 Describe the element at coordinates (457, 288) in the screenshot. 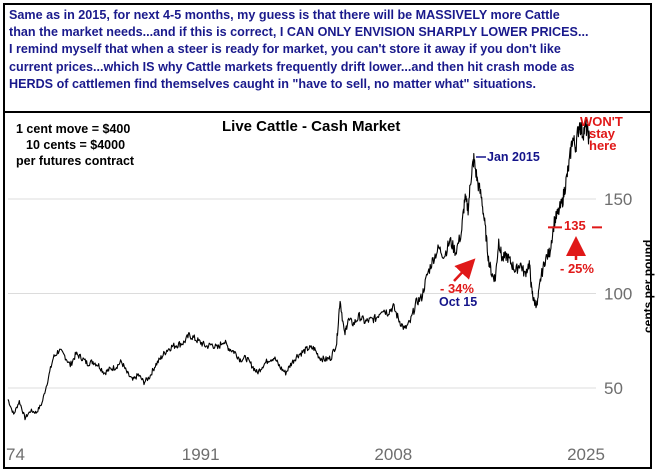

I see `drop-percent-label: - 34%` at that location.